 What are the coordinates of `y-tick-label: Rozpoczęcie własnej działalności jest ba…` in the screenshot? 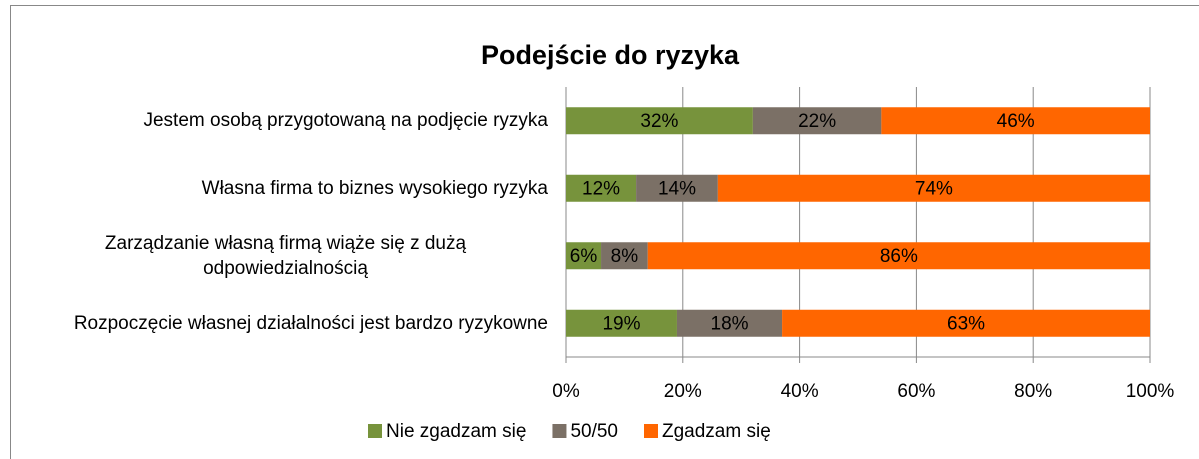 It's located at (310, 323).